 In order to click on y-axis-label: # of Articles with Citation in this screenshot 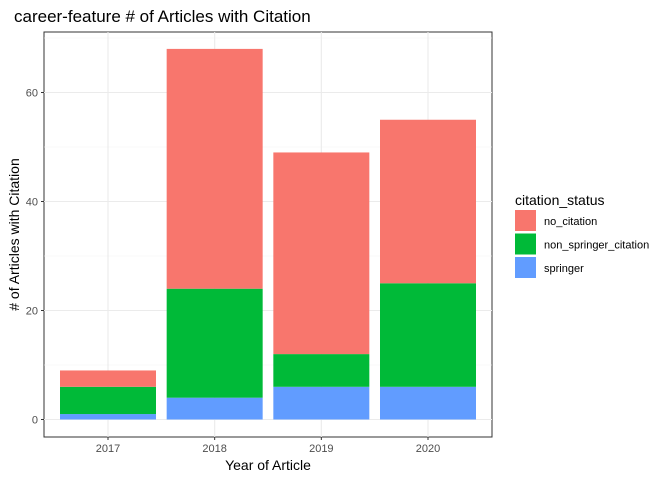, I will do `click(14, 234)`.